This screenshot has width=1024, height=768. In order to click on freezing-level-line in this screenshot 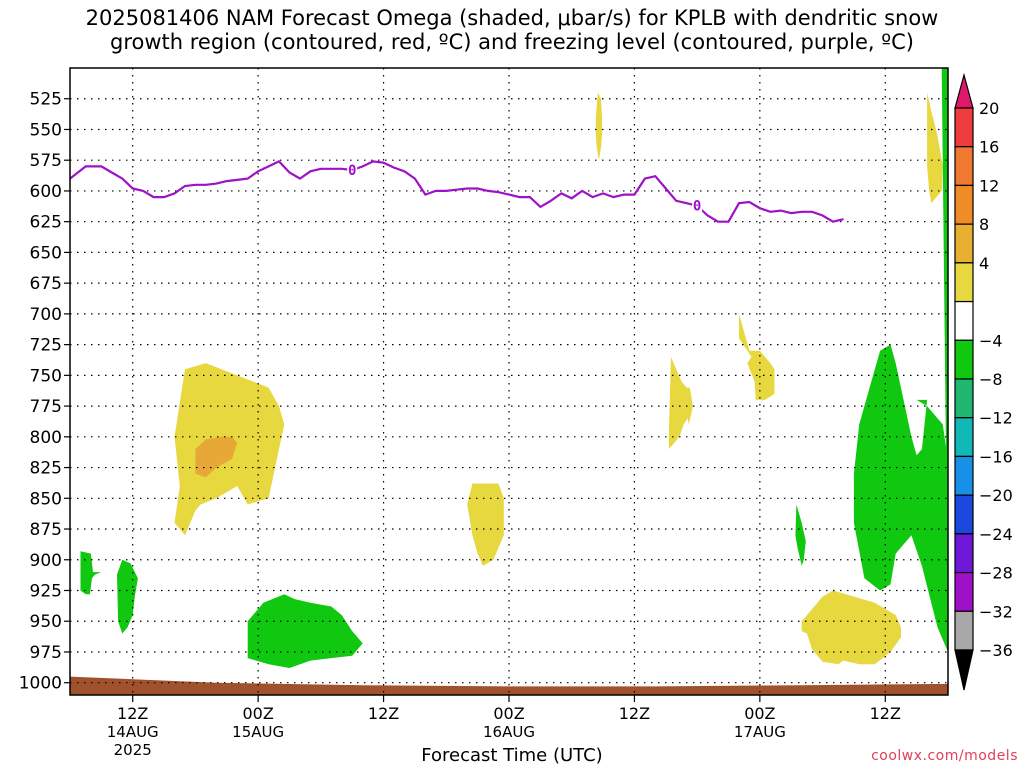, I will do `click(457, 191)`.